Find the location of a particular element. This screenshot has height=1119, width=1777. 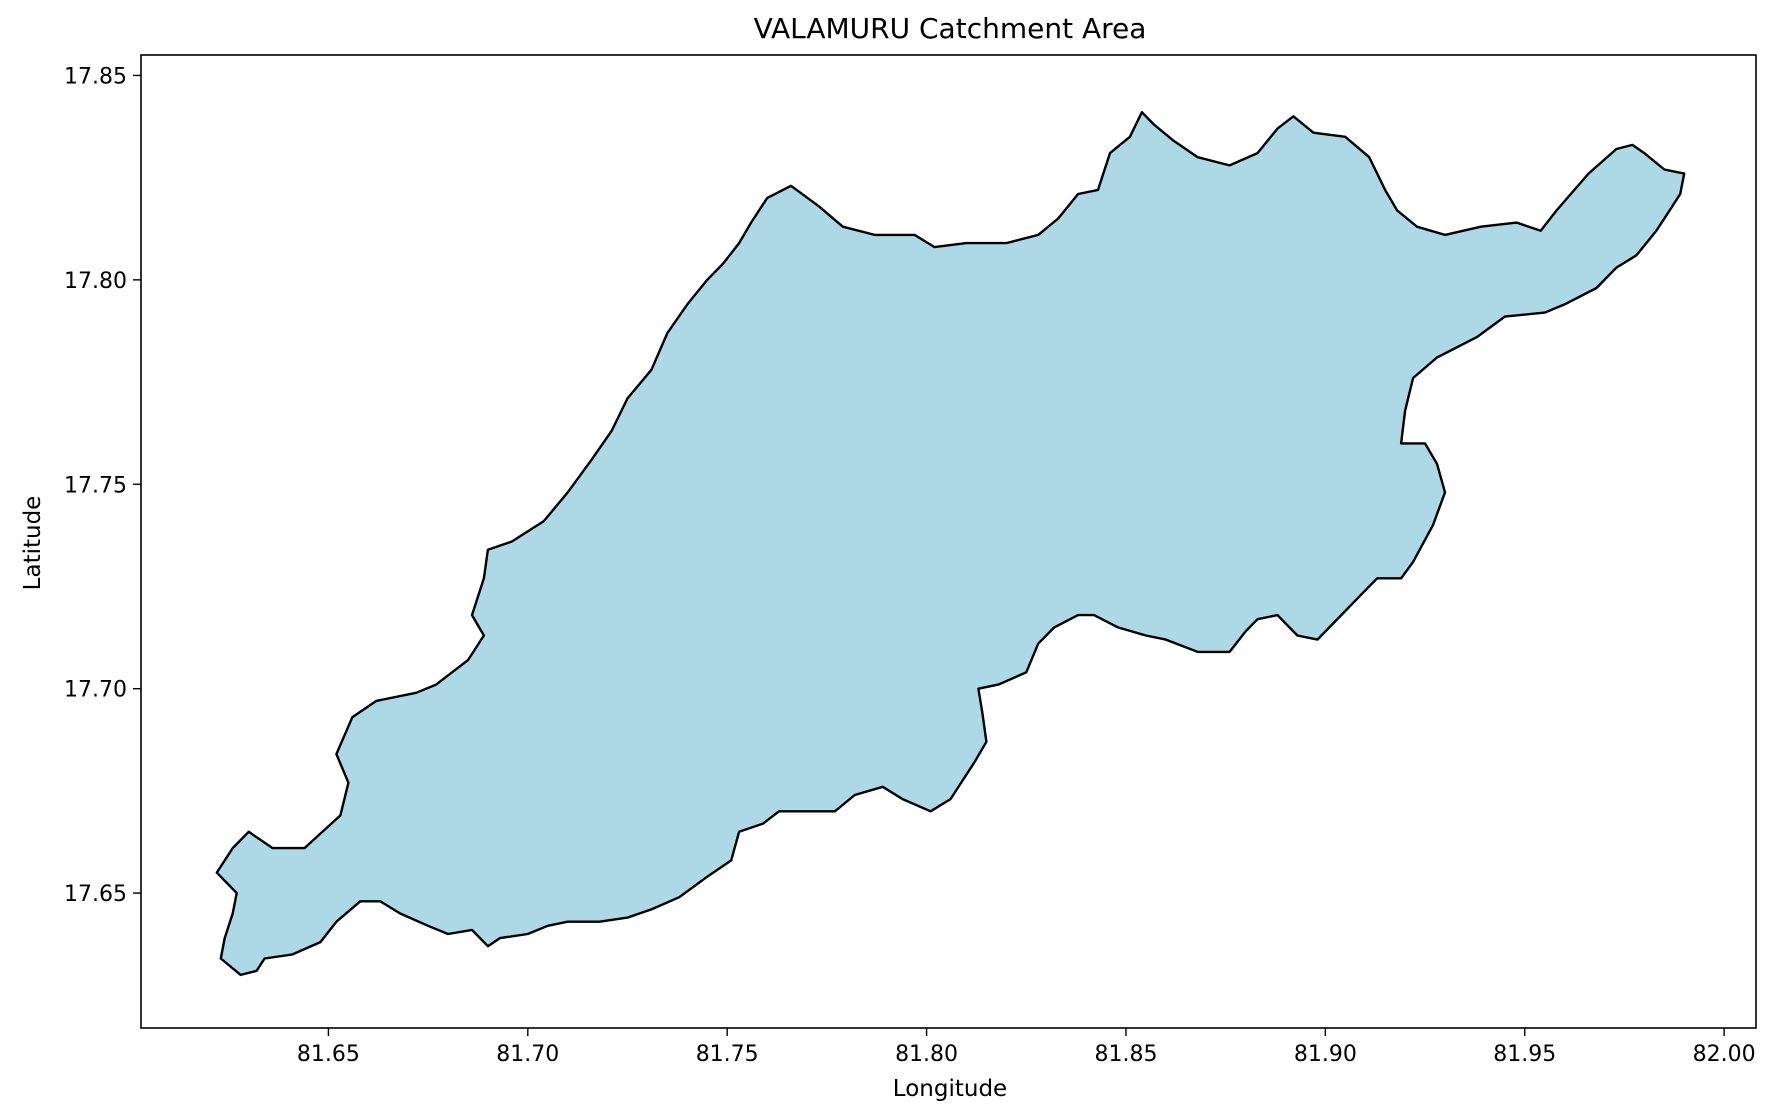

y-axis-label: Latitude is located at coordinates (33, 543).